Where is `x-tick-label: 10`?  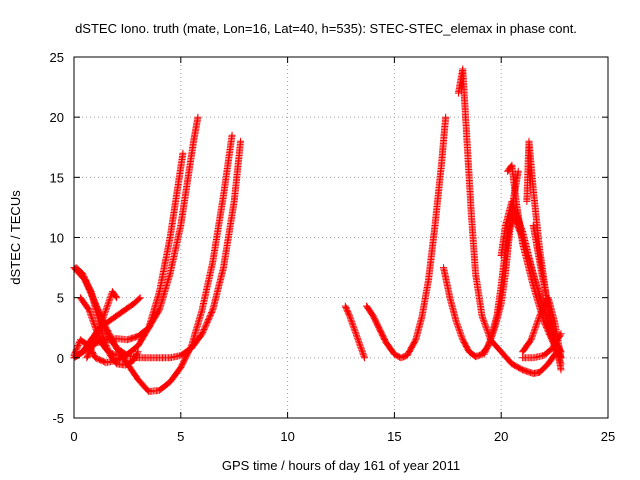
x-tick-label: 10 is located at coordinates (287, 436).